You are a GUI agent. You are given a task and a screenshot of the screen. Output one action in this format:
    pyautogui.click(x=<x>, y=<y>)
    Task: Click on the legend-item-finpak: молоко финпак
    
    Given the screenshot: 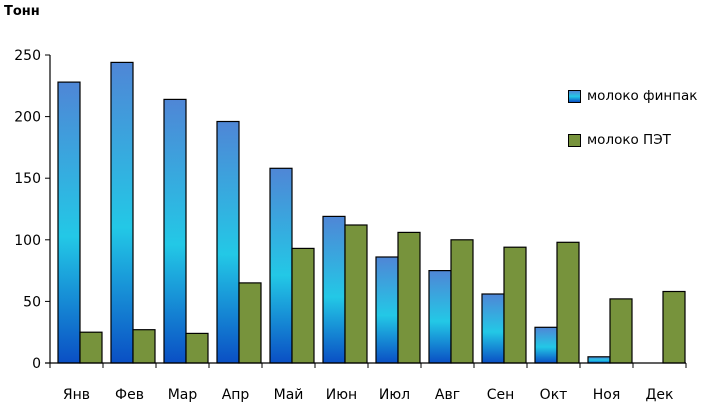 What is the action you would take?
    pyautogui.click(x=645, y=96)
    